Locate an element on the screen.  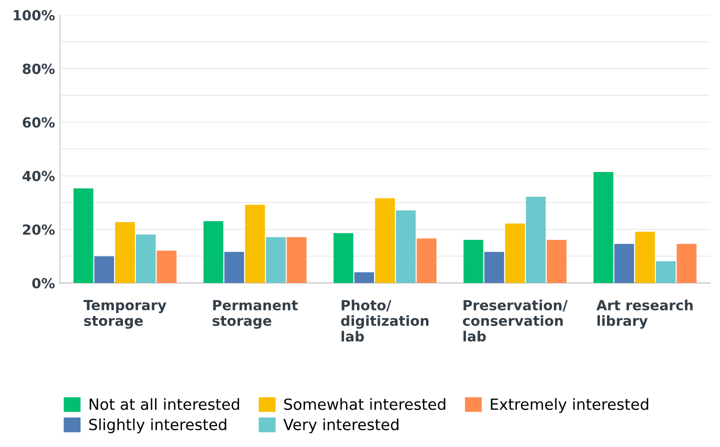
legend-label: Not at all interested is located at coordinates (165, 404).